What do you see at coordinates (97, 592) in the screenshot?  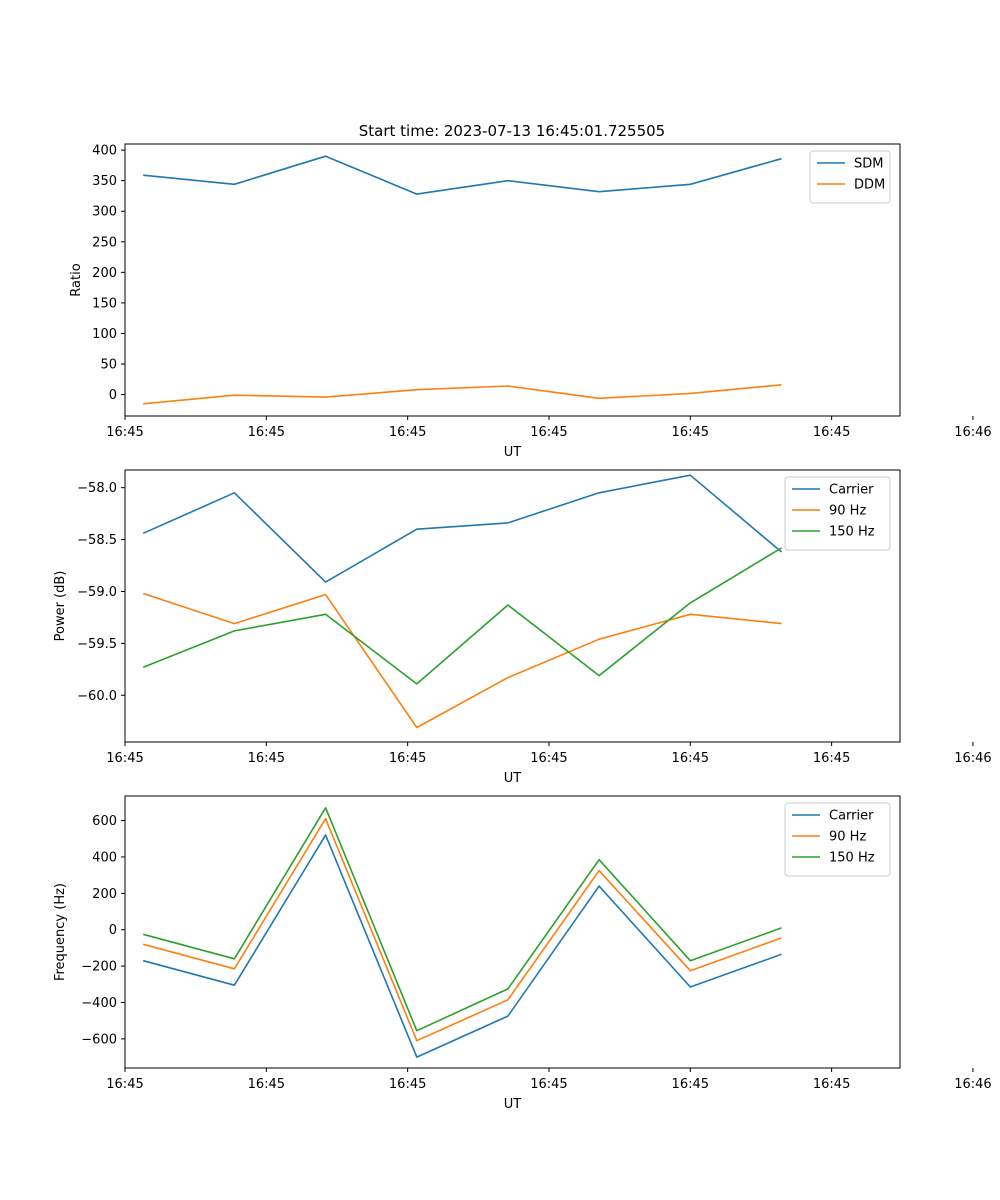 I see `y-tick-label: −59.0` at bounding box center [97, 592].